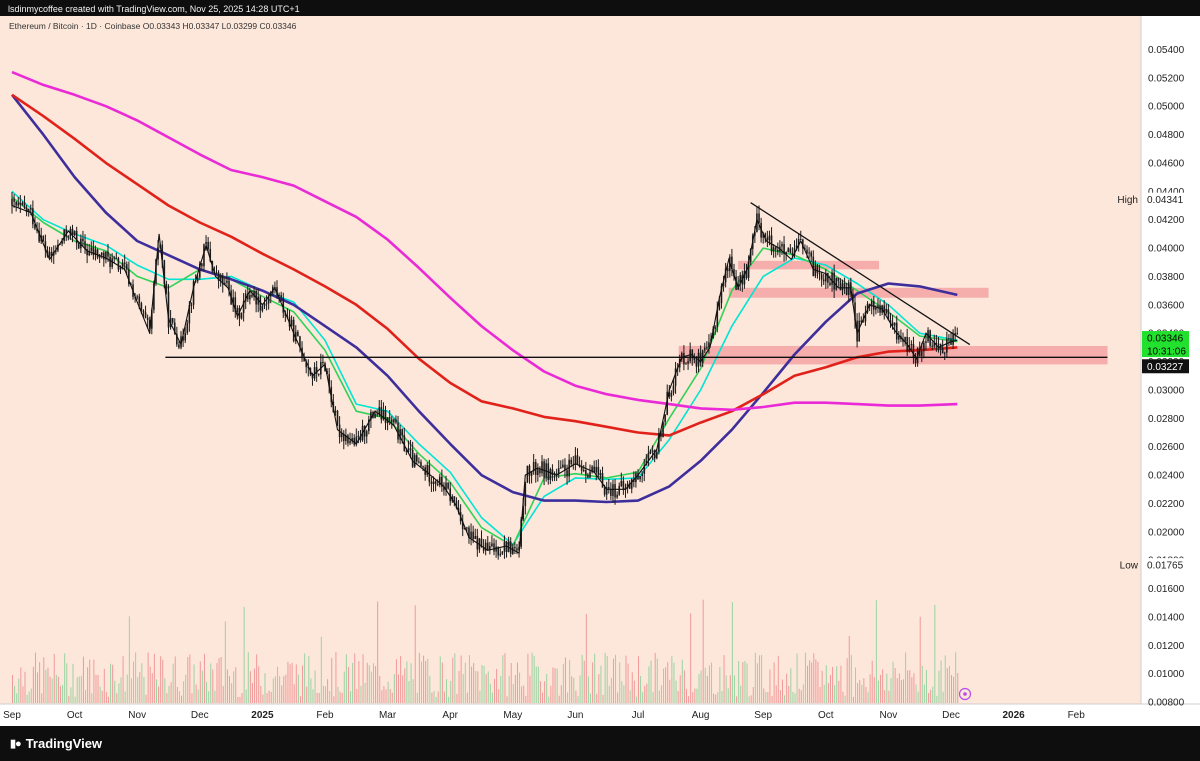 The image size is (1200, 761). I want to click on support-price-marker-value: 0.03227, so click(1165, 367).